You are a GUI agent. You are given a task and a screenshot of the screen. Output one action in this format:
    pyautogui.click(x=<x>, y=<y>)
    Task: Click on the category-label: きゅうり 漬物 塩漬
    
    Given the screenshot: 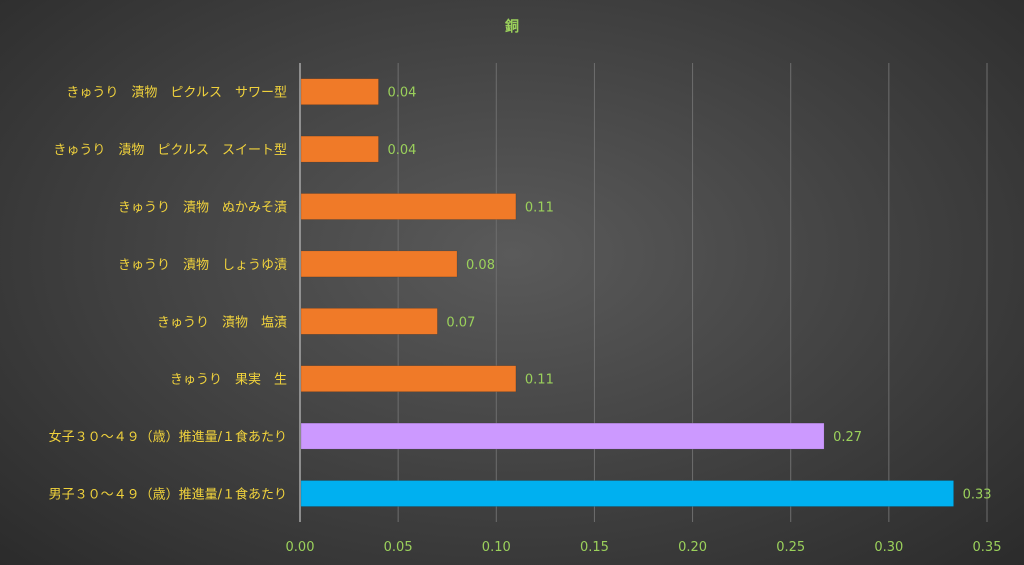 What is the action you would take?
    pyautogui.click(x=222, y=322)
    